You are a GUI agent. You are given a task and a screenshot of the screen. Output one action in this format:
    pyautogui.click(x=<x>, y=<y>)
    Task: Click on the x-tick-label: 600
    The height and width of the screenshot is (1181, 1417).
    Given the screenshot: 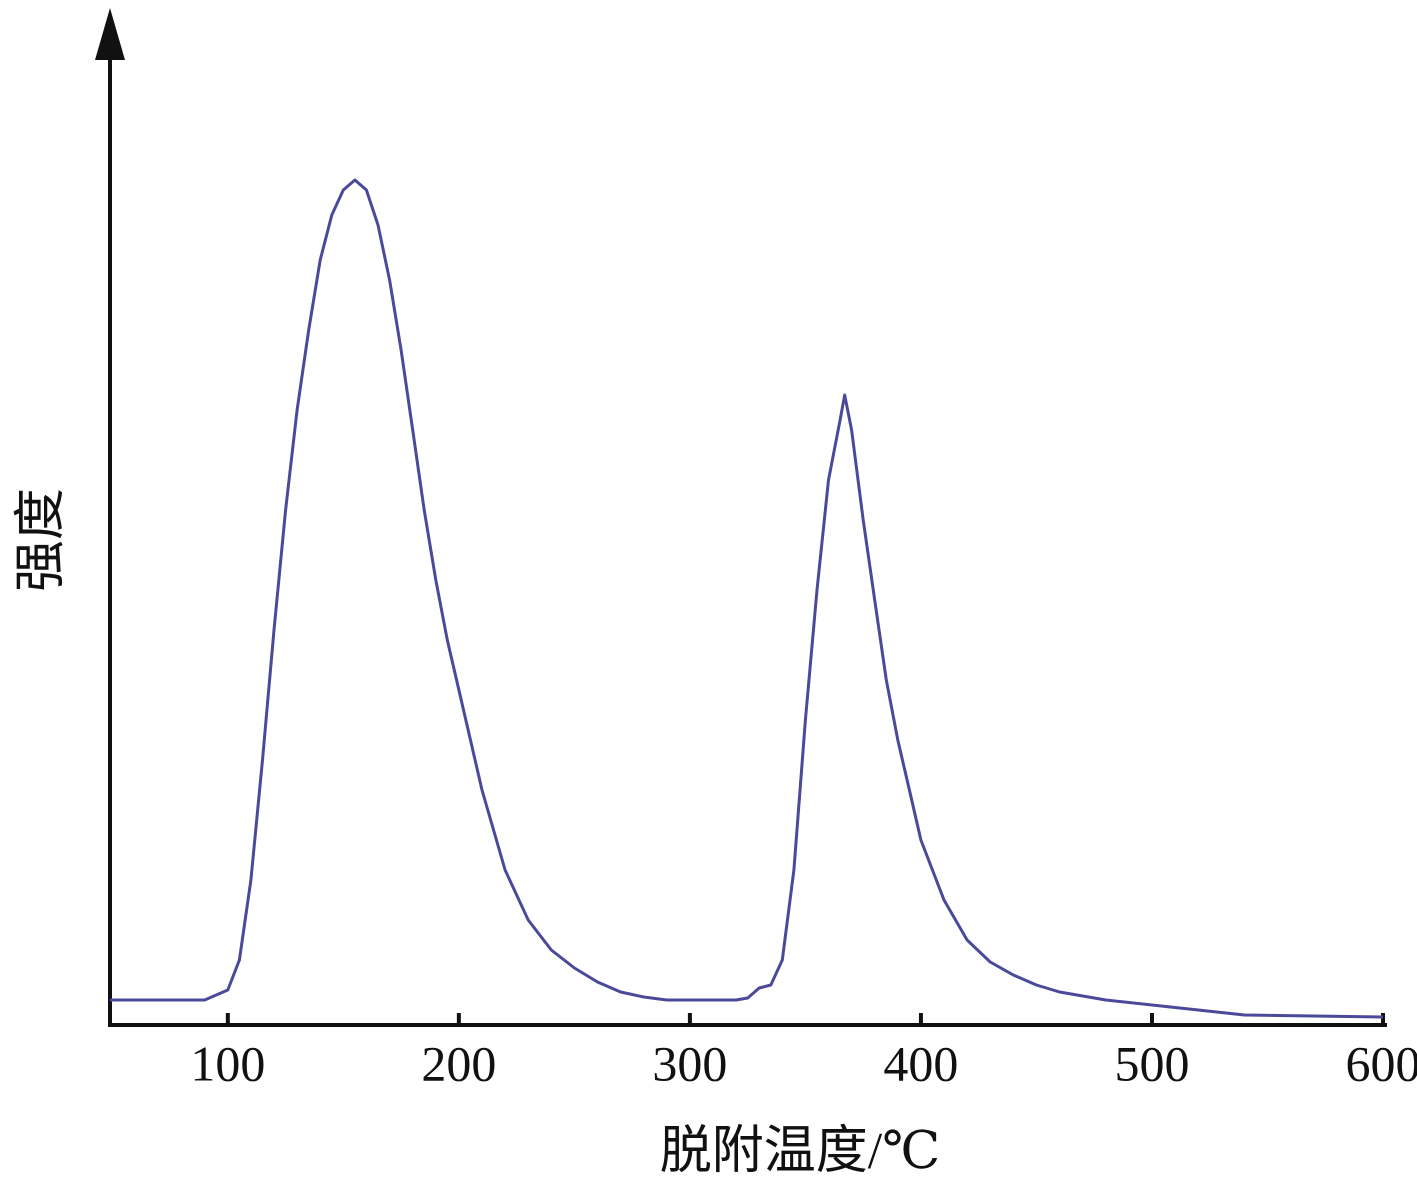 What is the action you would take?
    pyautogui.click(x=1381, y=1063)
    